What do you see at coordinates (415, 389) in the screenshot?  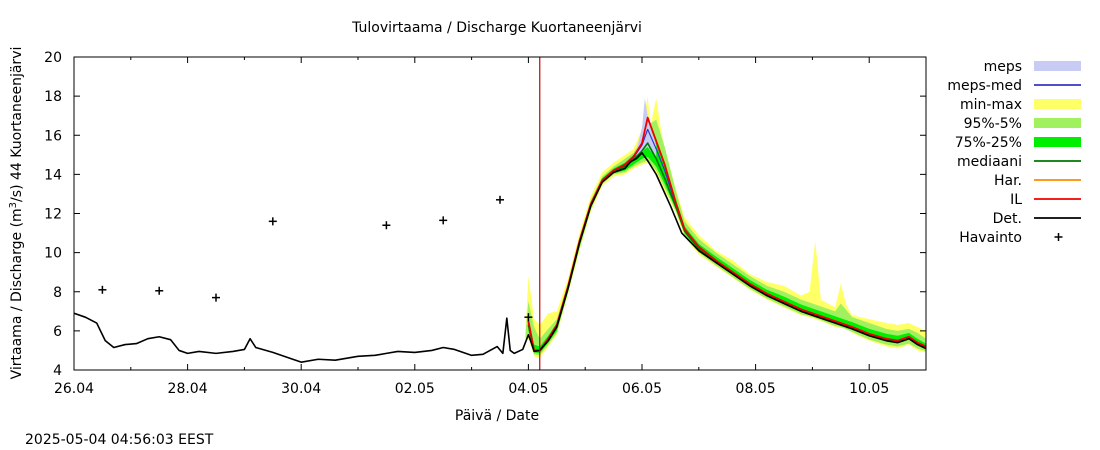 I see `x-tick-label: 02.05` at bounding box center [415, 389].